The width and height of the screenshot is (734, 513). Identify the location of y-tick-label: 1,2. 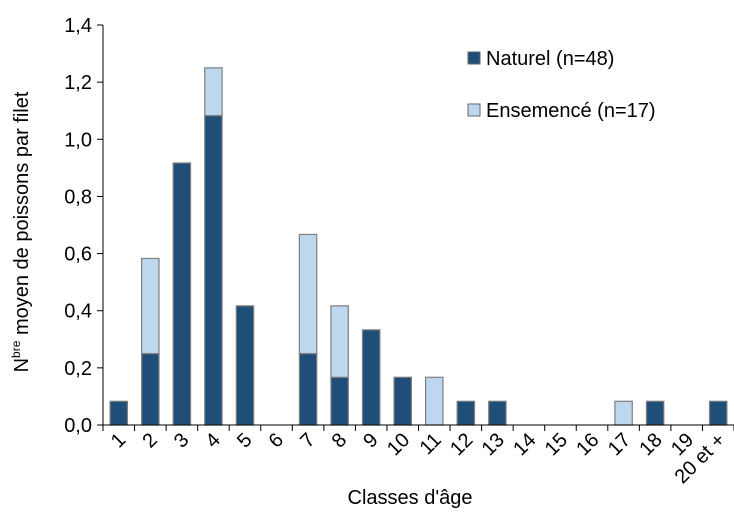
(78, 83).